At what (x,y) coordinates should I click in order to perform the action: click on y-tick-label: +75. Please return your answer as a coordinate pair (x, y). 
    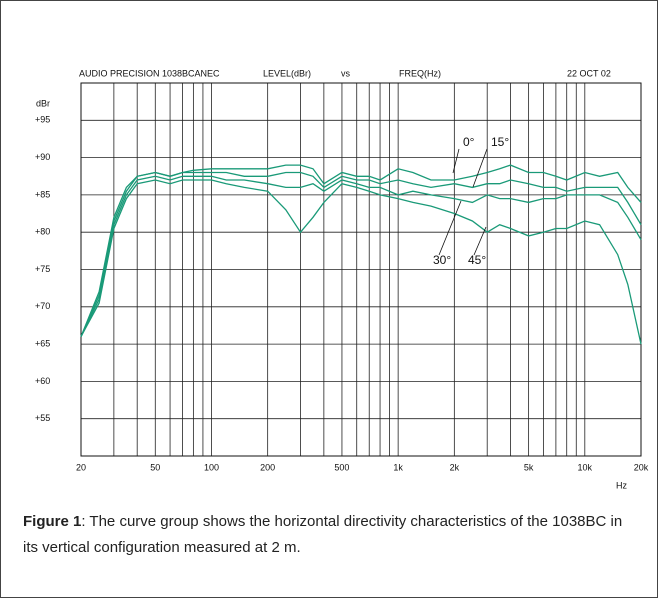
    Looking at the image, I should click on (42, 269).